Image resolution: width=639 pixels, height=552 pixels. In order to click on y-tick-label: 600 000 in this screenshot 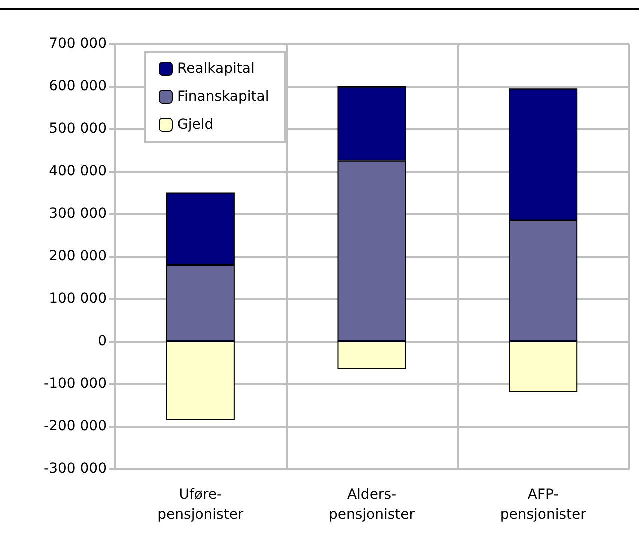, I will do `click(78, 86)`.